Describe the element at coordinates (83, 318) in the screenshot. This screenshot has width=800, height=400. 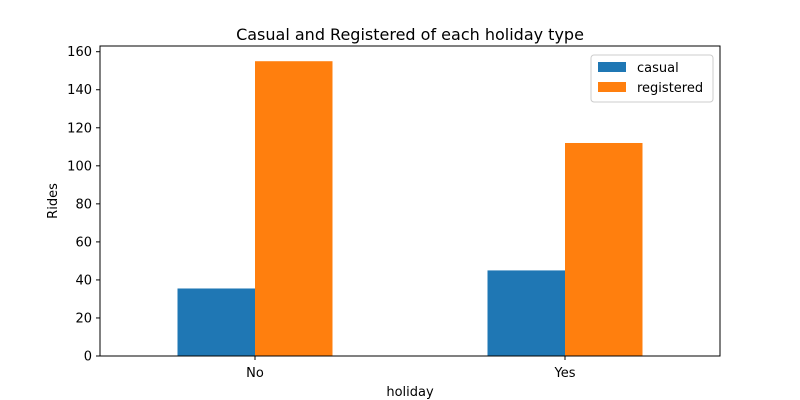
I see `y-tick-label: 20` at that location.